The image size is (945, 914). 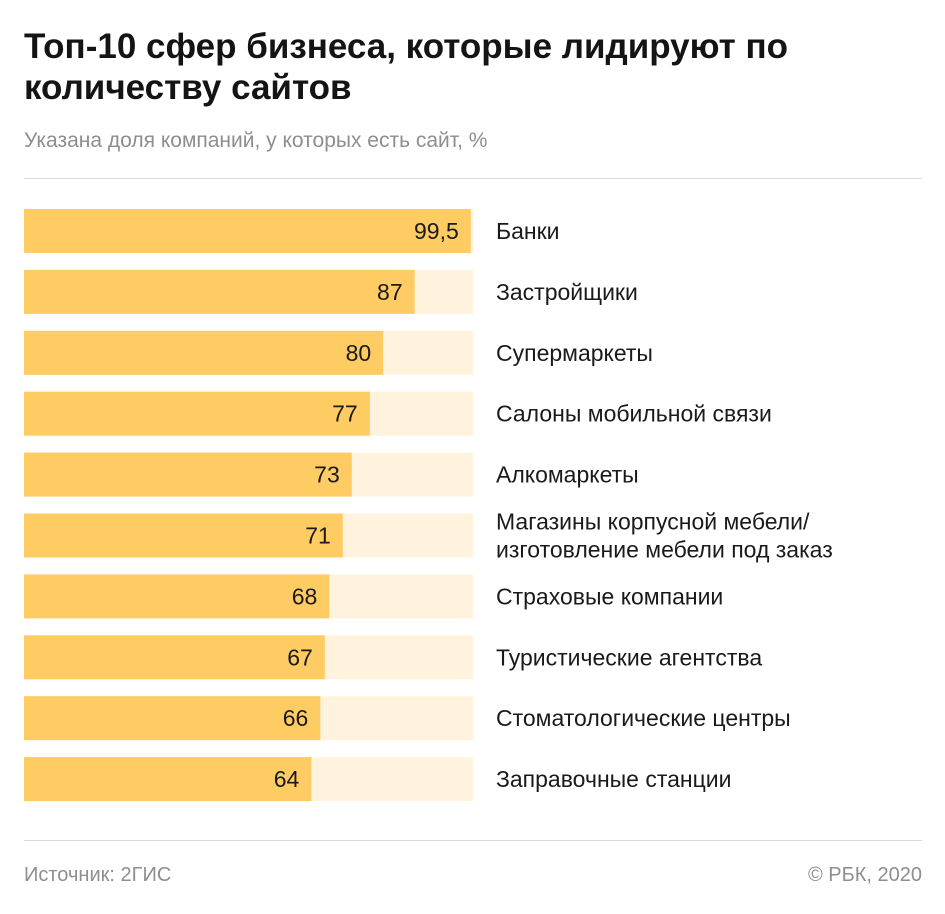 What do you see at coordinates (407, 718) in the screenshot?
I see `bar-row: 66 Стоматологические центры` at bounding box center [407, 718].